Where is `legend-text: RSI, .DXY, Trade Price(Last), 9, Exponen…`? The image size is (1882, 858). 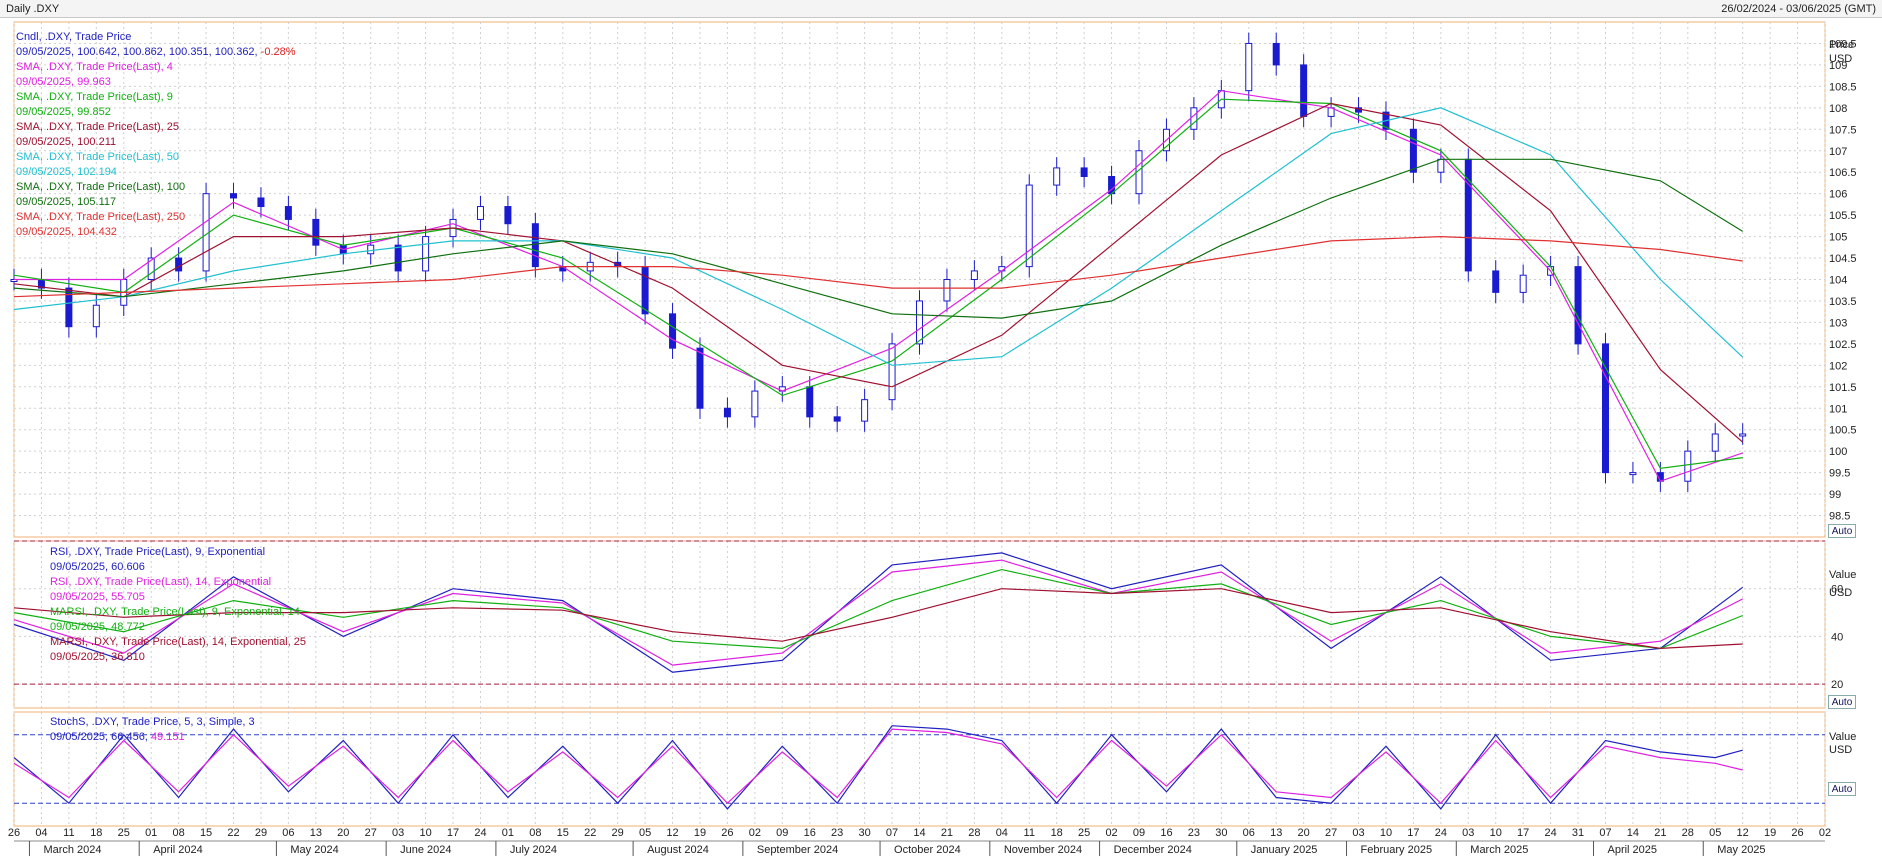 legend-text: RSI, .DXY, Trade Price(Last), 9, Exponen… is located at coordinates (158, 552).